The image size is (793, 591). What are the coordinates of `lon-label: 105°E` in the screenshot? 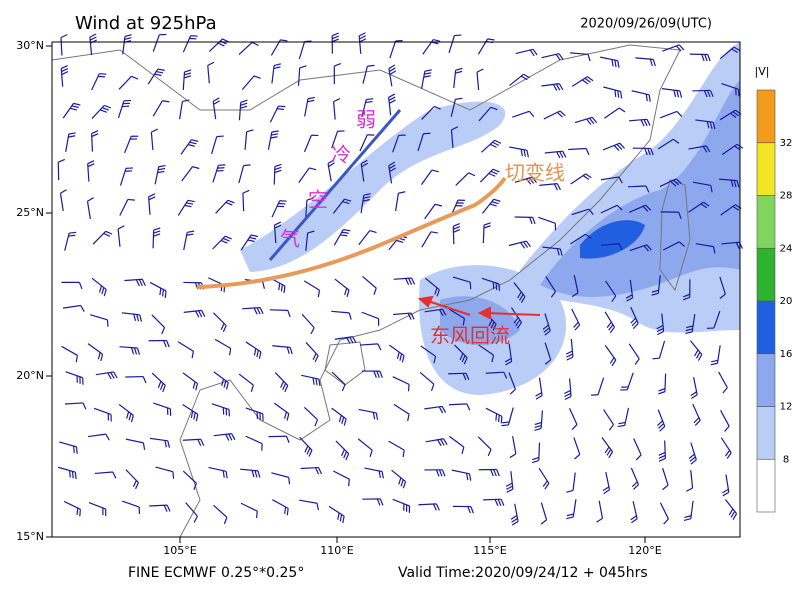 It's located at (179, 550).